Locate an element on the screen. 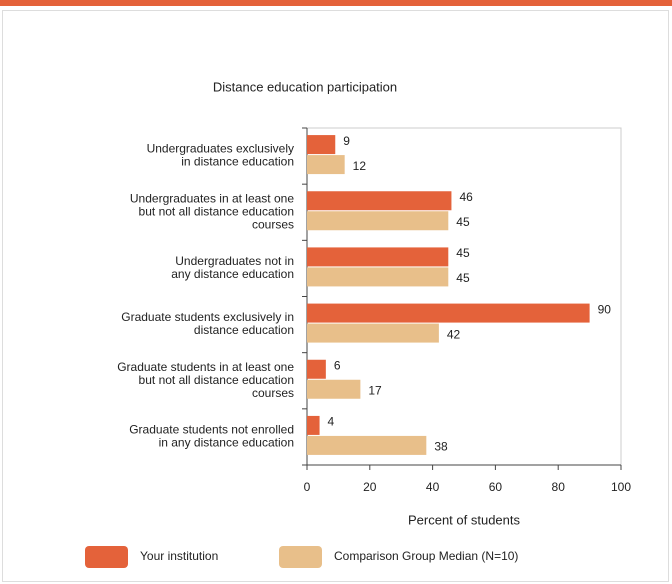 This screenshot has height=584, width=672. y-tick-label-line: in any distance education is located at coordinates (226, 443).